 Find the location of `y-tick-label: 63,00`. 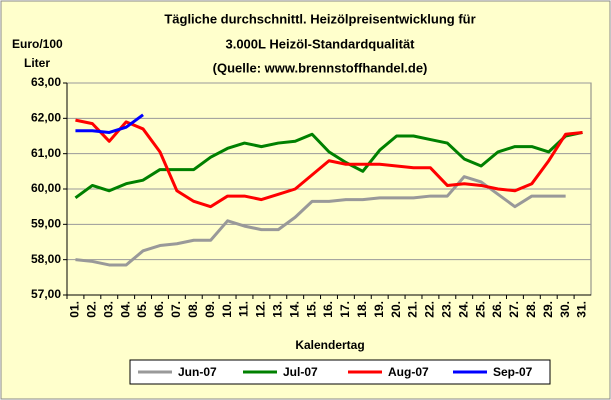

y-tick-label: 63,00 is located at coordinates (46, 82).